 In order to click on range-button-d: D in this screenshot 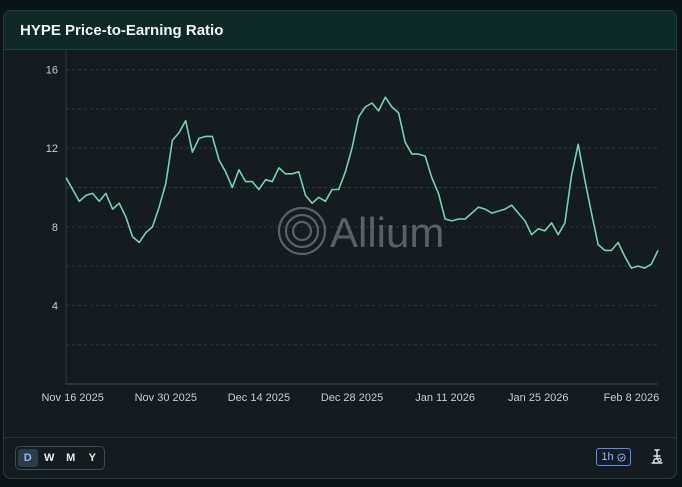, I will do `click(28, 458)`.